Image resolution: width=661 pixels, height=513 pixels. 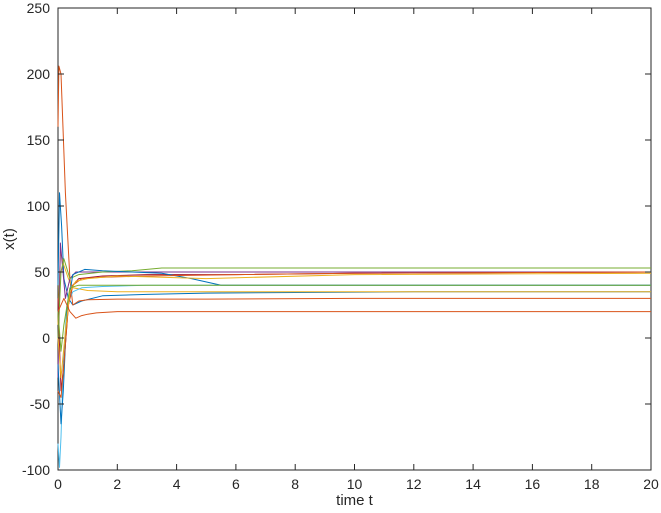 I want to click on y-tick-label: 200, so click(x=39, y=74).